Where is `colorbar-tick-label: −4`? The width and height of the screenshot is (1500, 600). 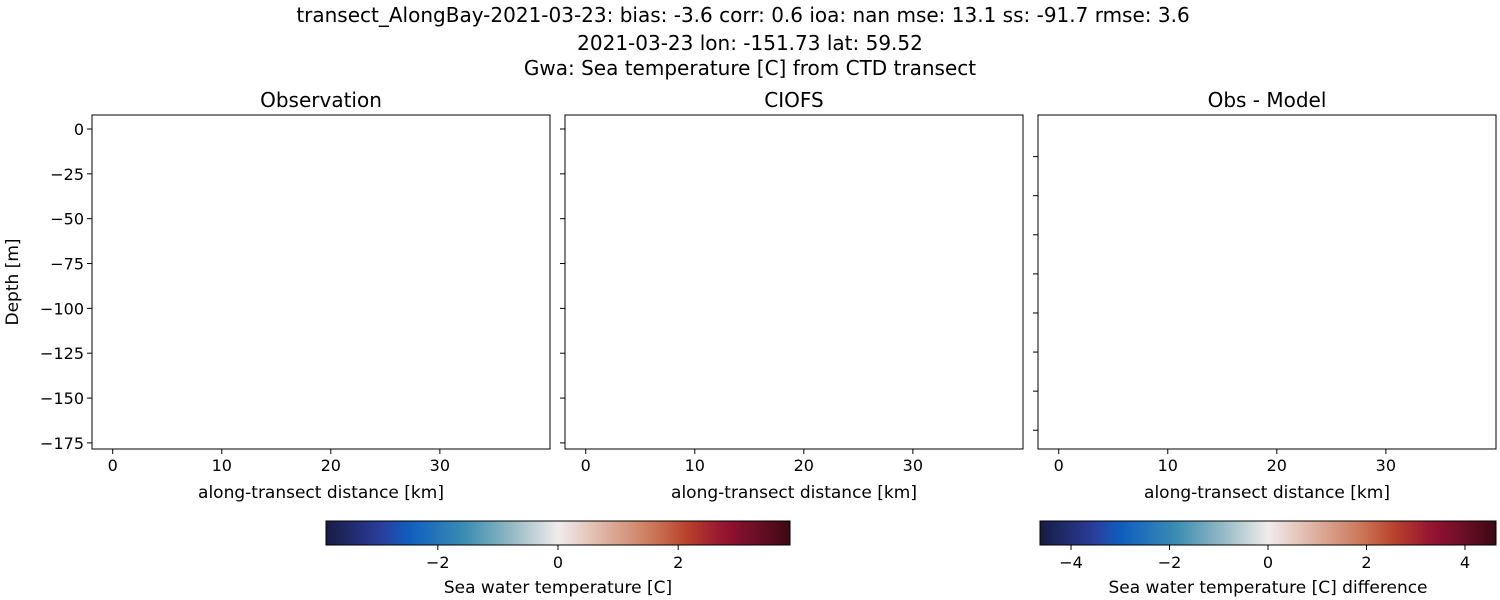
colorbar-tick-label: −4 is located at coordinates (1071, 562).